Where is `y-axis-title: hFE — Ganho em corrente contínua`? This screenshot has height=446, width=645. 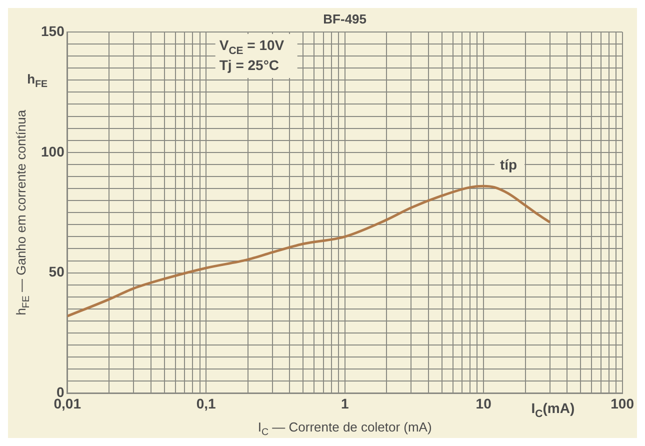
y-axis-title: hFE — Ganho em corrente contínua is located at coordinates (23, 212).